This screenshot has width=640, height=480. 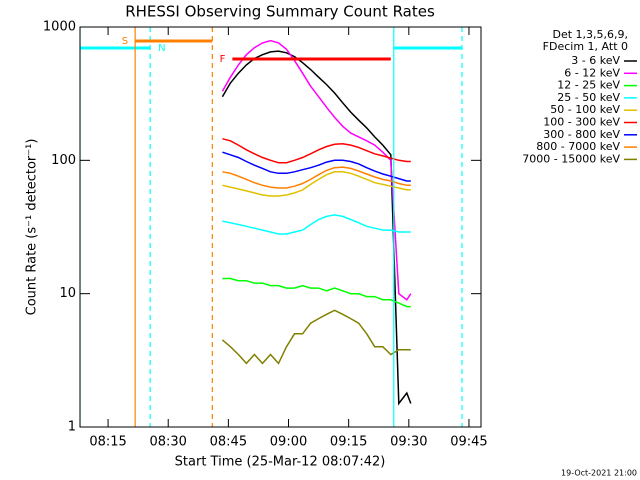 I want to click on y-tick-label: 1, so click(x=72, y=427).